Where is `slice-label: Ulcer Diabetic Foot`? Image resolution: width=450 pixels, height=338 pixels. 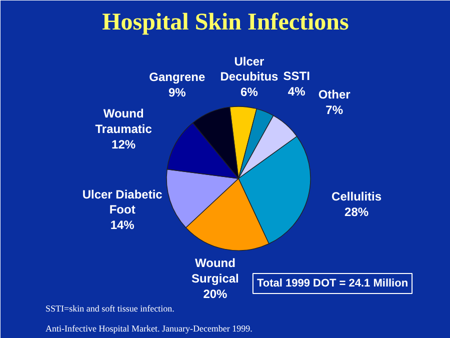 slice-label: Ulcer Diabetic Foot is located at coordinates (122, 202).